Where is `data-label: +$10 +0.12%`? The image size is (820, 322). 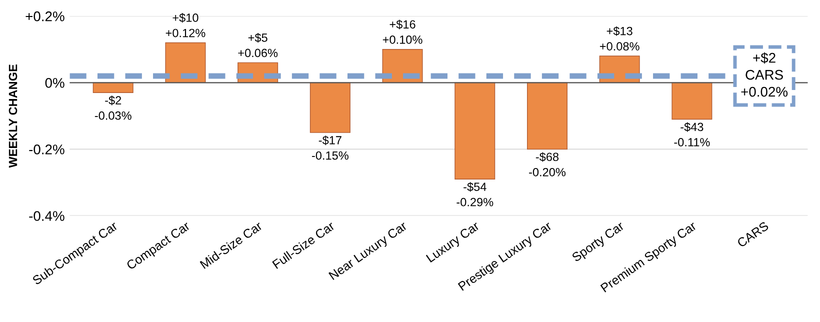
data-label: +$10 +0.12% is located at coordinates (186, 25).